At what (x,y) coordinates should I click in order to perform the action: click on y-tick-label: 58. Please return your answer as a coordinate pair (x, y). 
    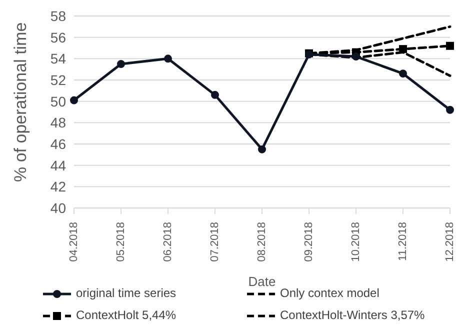
    Looking at the image, I should click on (58, 16).